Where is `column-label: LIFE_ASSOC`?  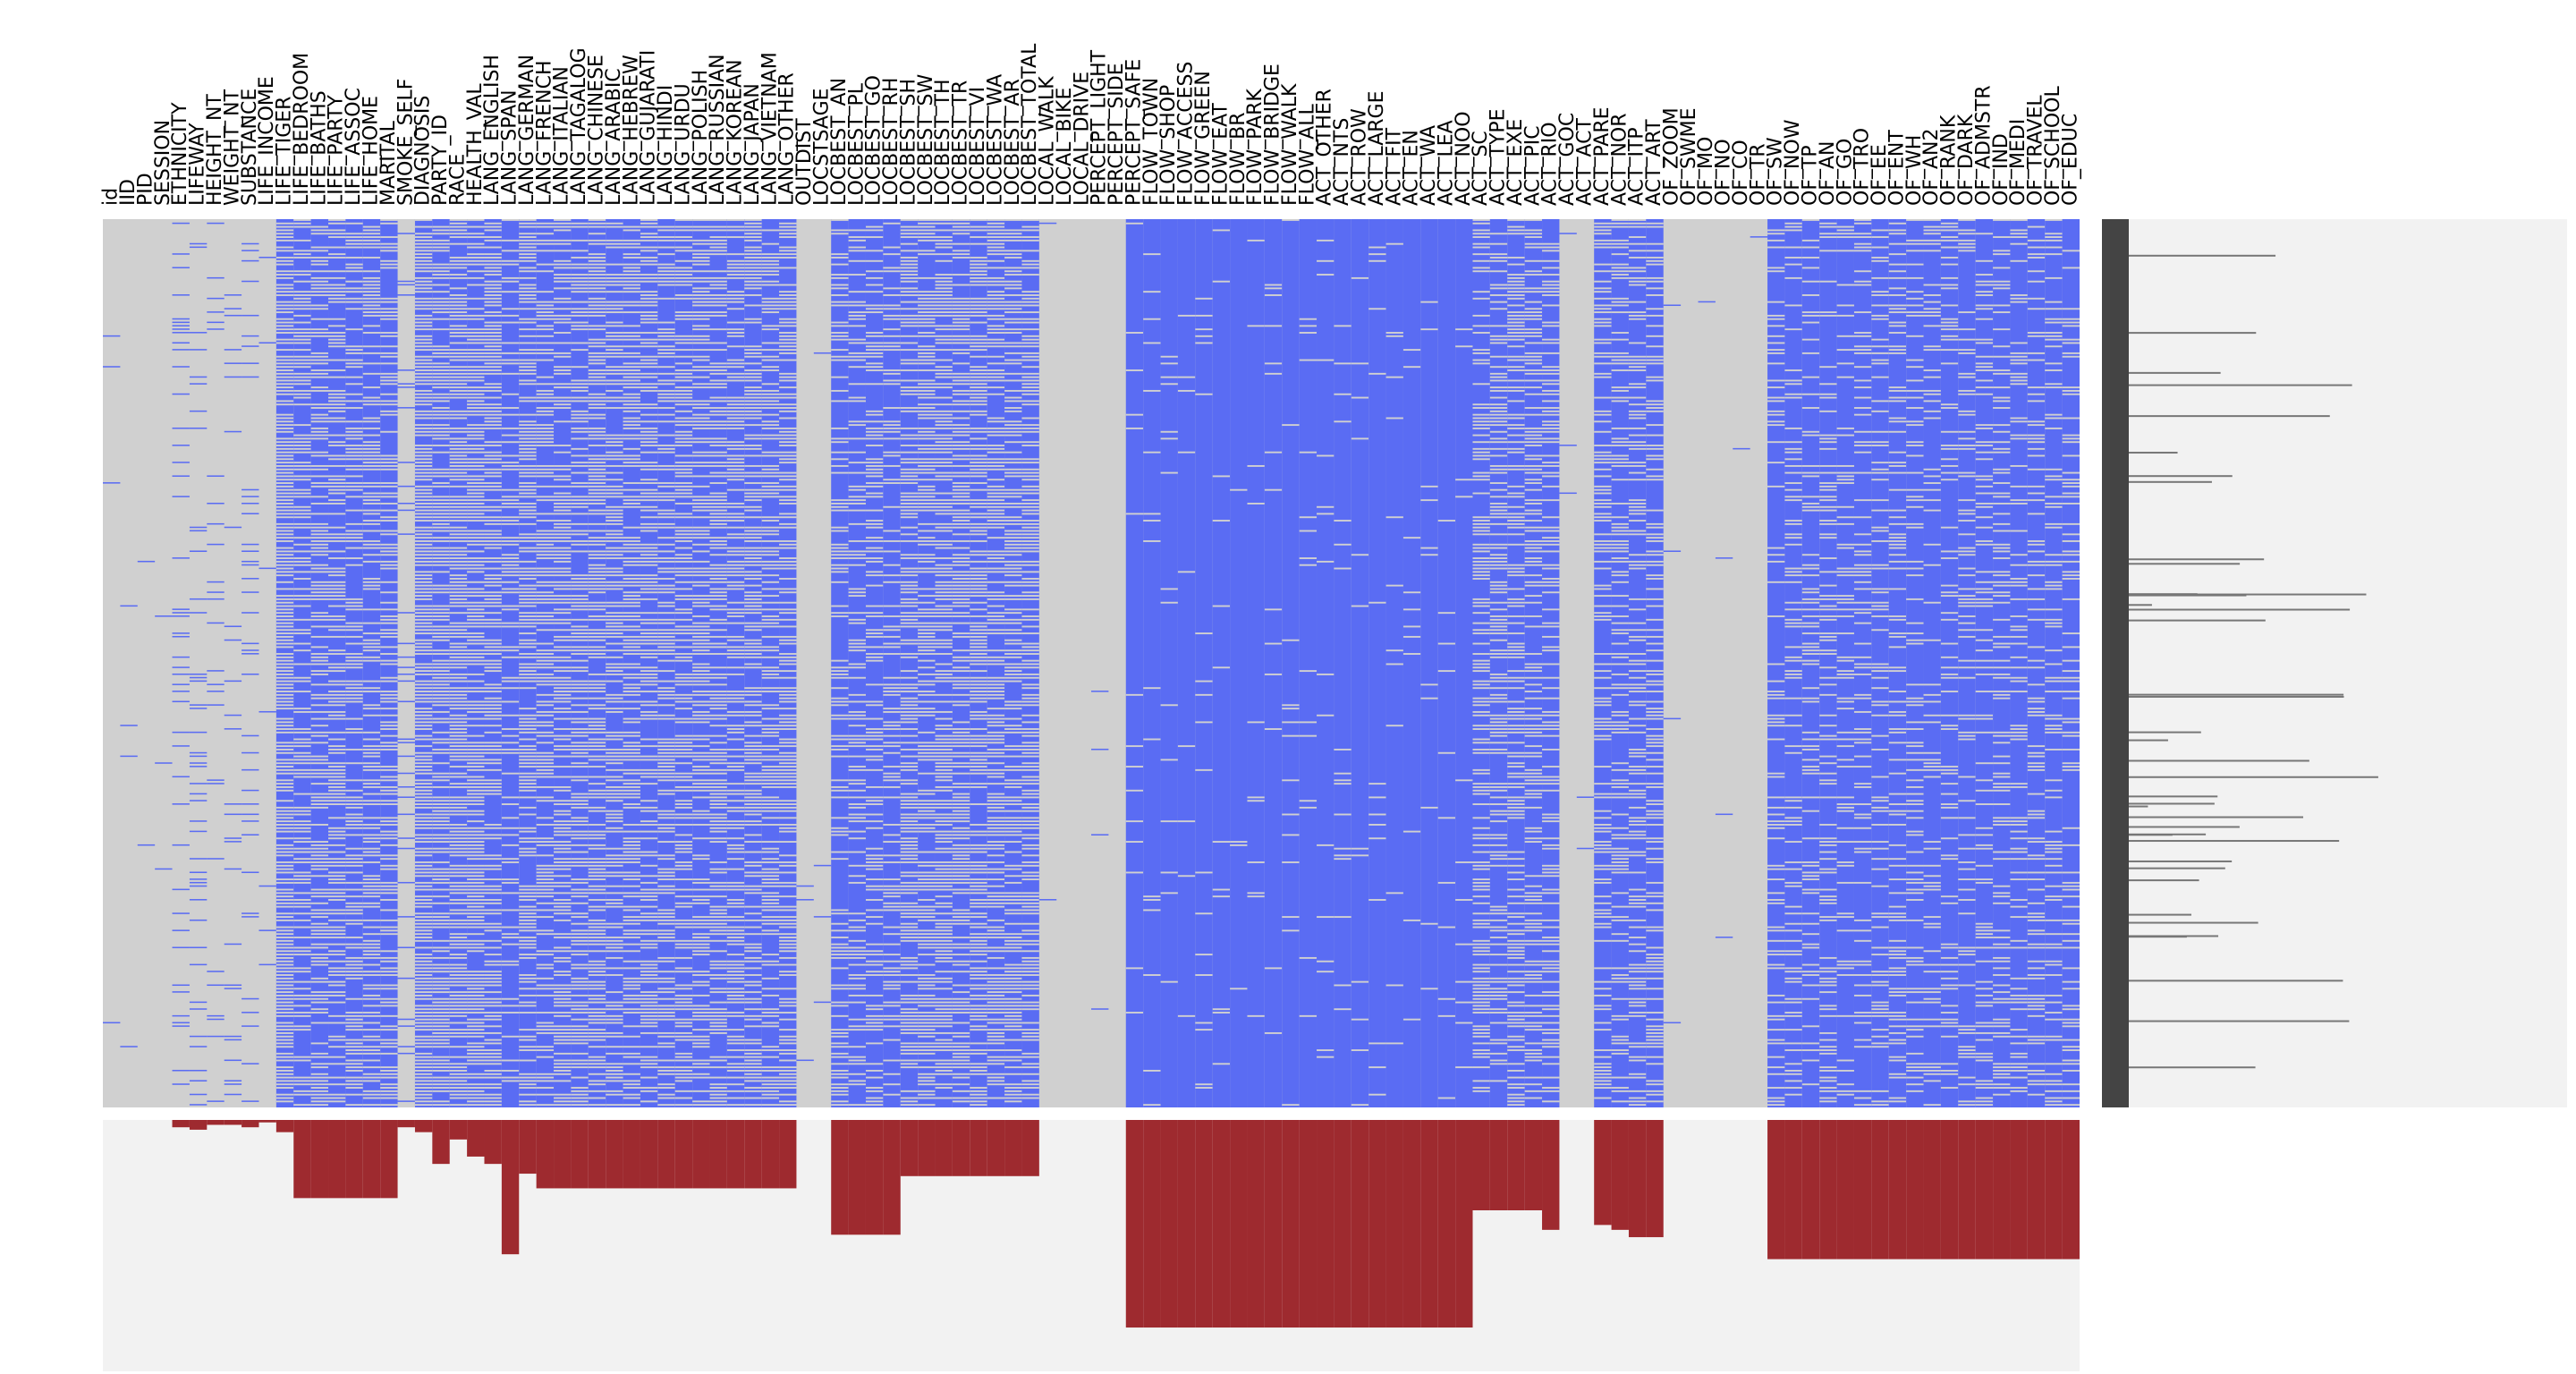
column-label: LIFE_ASSOC is located at coordinates (354, 147).